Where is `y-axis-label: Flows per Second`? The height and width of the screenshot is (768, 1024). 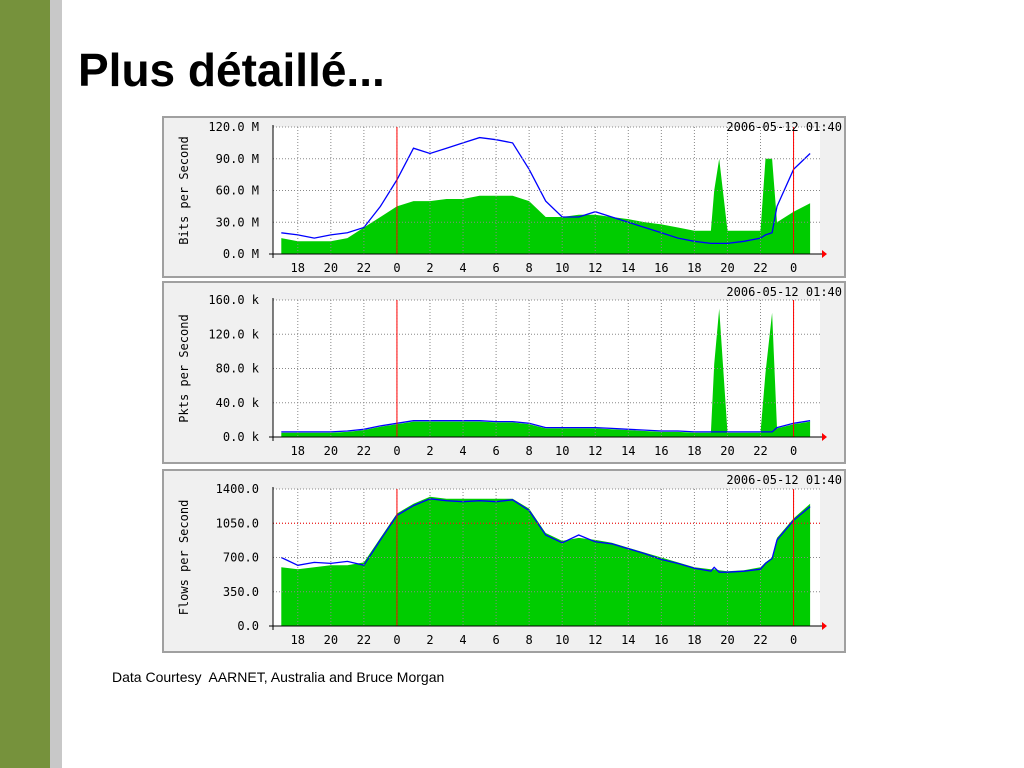
y-axis-label: Flows per Second is located at coordinates (184, 558).